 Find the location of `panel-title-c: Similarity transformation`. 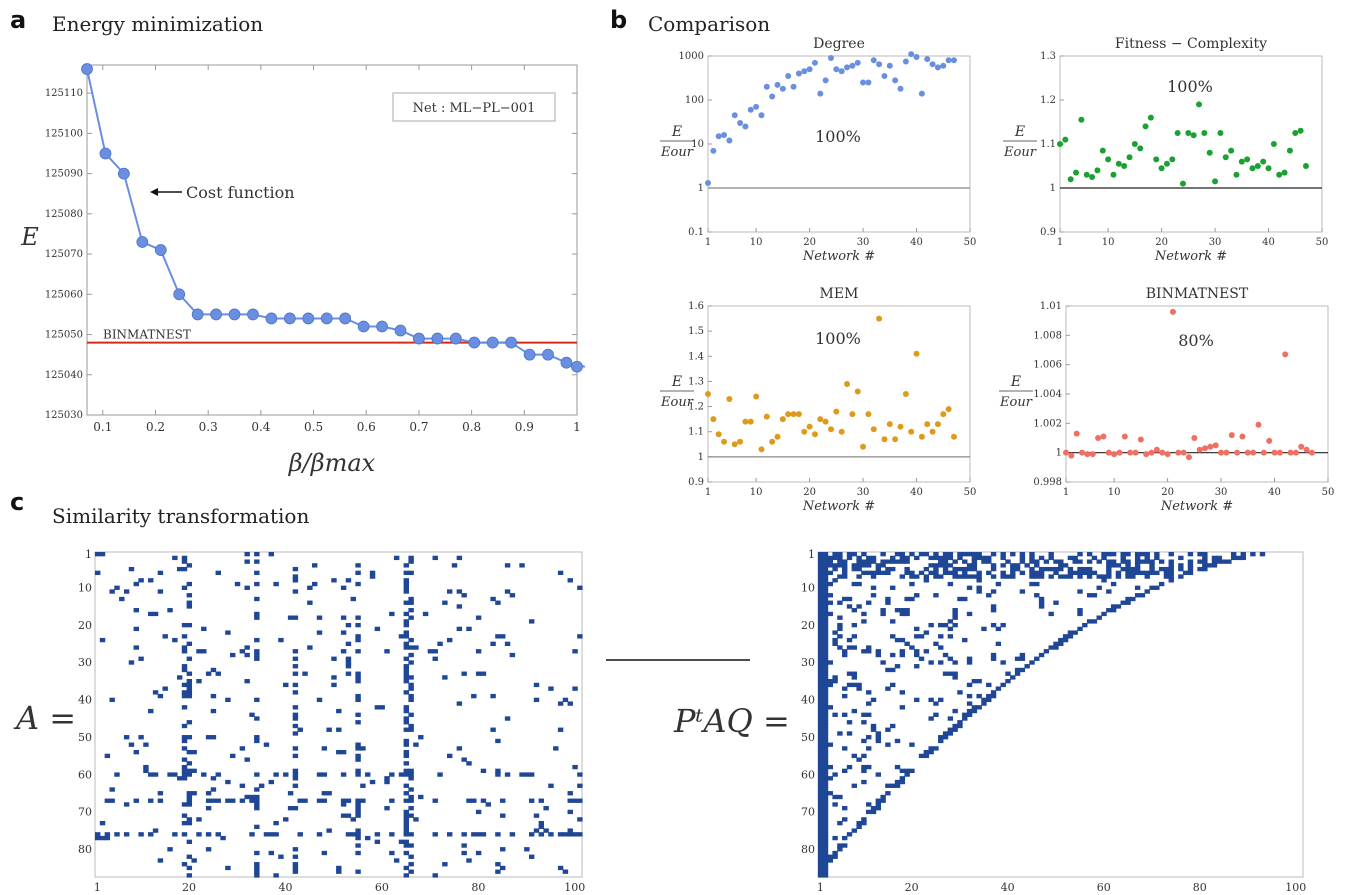

panel-title-c: Similarity transformation is located at coordinates (181, 516).